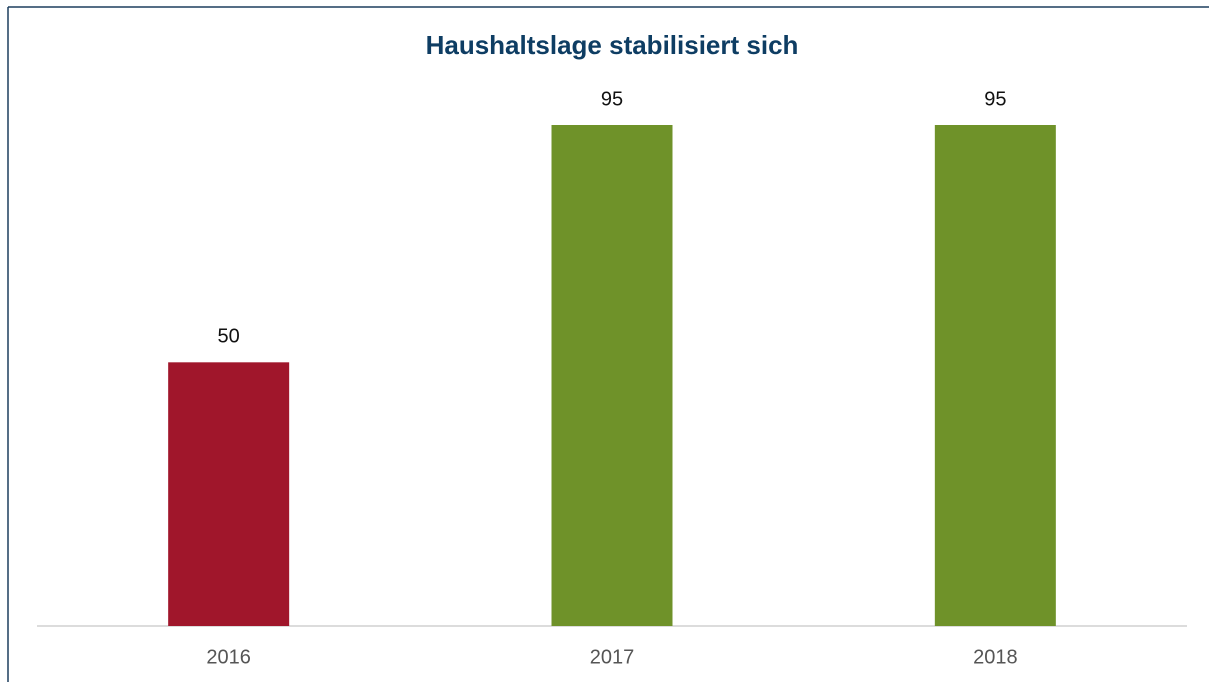  Describe the element at coordinates (229, 337) in the screenshot. I see `value-label: 50` at that location.